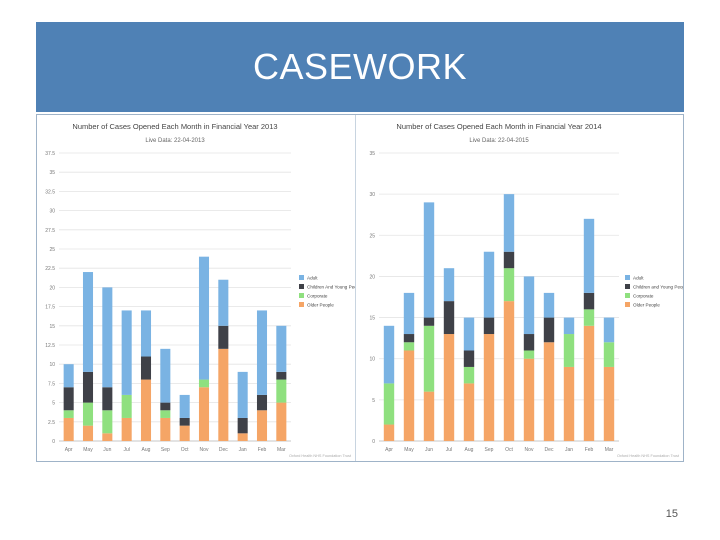  Describe the element at coordinates (372, 360) in the screenshot. I see `y-tick-label: 10` at that location.